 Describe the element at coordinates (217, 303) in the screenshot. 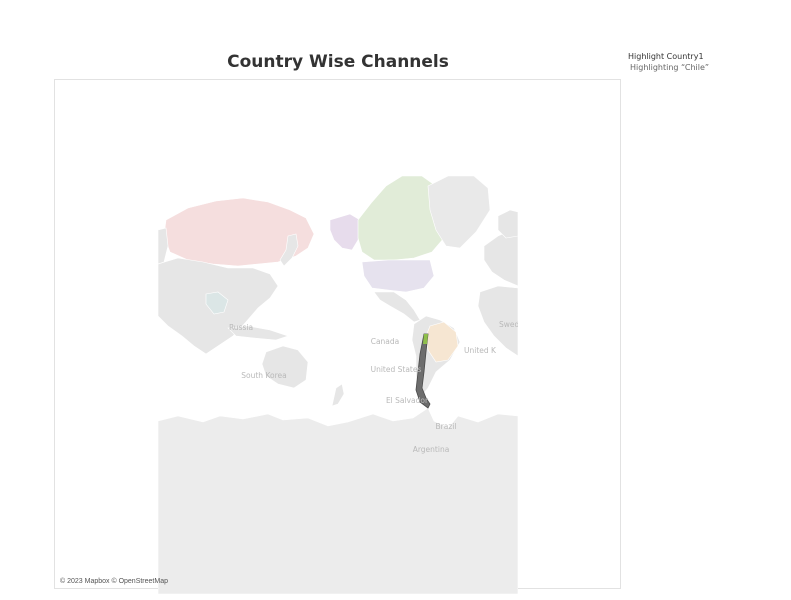

I see `se-asia-region` at that location.